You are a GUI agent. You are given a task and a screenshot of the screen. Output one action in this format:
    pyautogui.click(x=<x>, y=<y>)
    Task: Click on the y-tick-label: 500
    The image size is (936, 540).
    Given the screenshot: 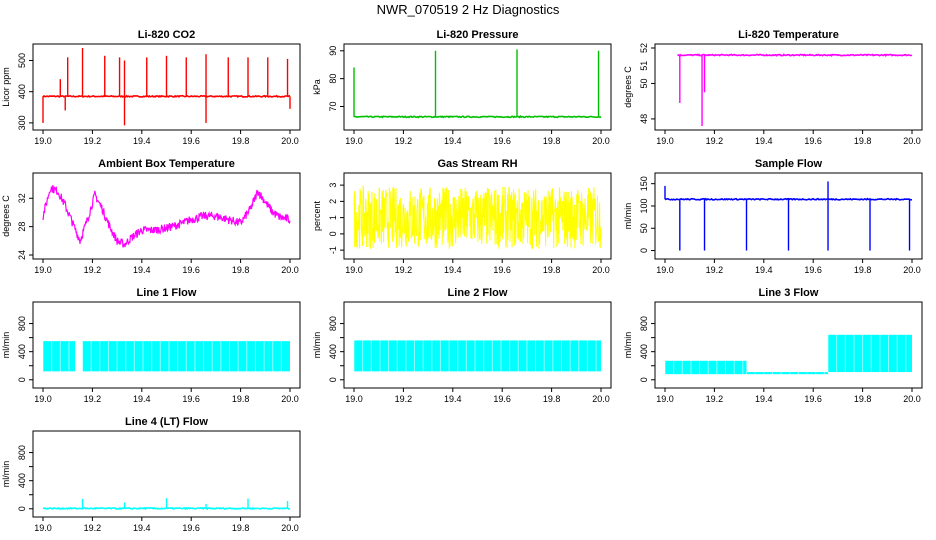 What is the action you would take?
    pyautogui.click(x=22, y=60)
    